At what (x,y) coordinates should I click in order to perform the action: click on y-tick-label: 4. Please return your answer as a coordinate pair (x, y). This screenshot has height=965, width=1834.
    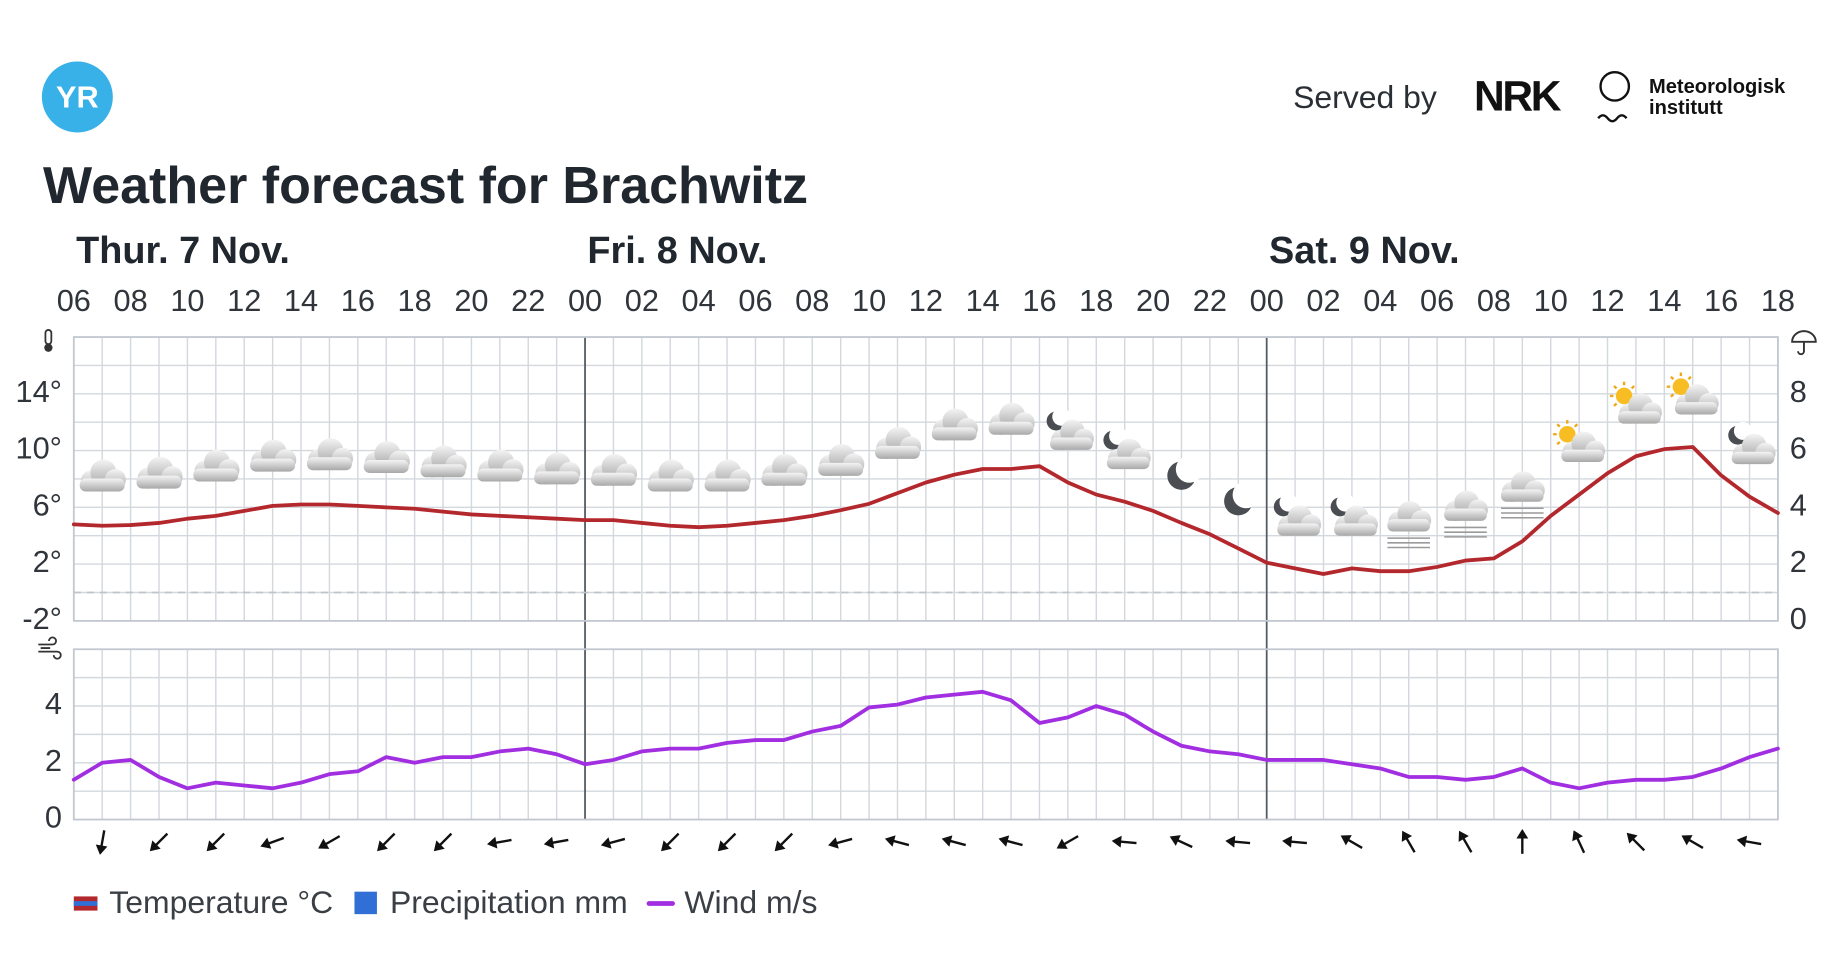
    Looking at the image, I should click on (53, 703).